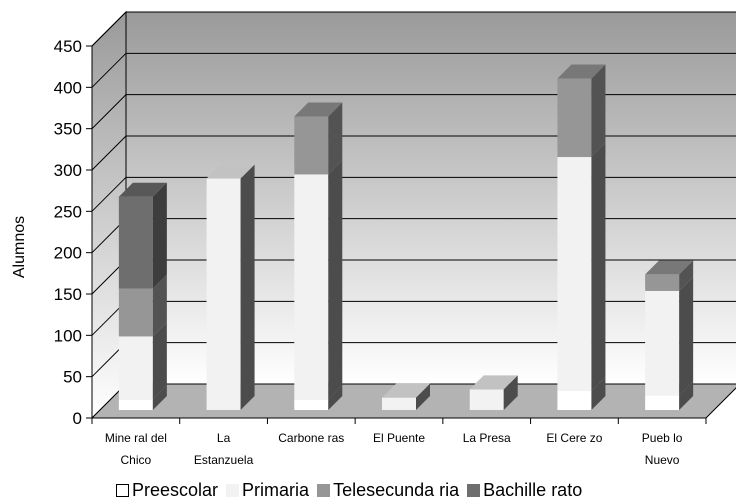 The height and width of the screenshot is (501, 736). I want to click on x-tick-label: El Puente, so click(399, 438).